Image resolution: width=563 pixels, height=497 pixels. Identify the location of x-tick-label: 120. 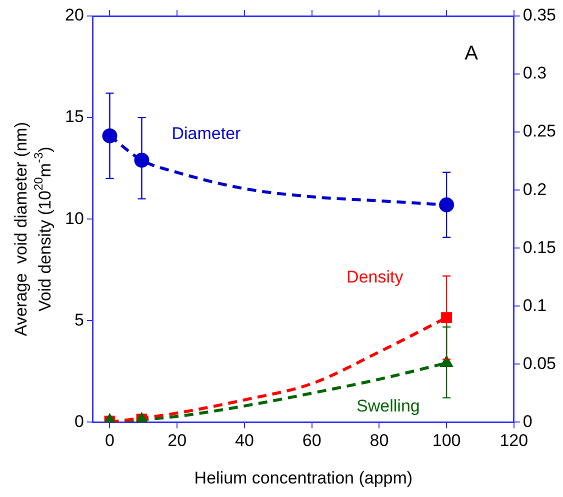
(514, 440).